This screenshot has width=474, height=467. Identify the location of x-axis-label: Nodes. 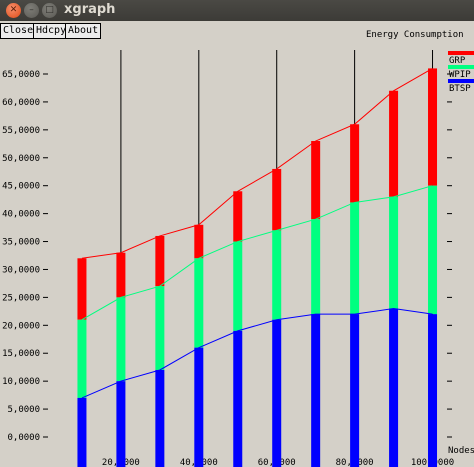
(461, 451).